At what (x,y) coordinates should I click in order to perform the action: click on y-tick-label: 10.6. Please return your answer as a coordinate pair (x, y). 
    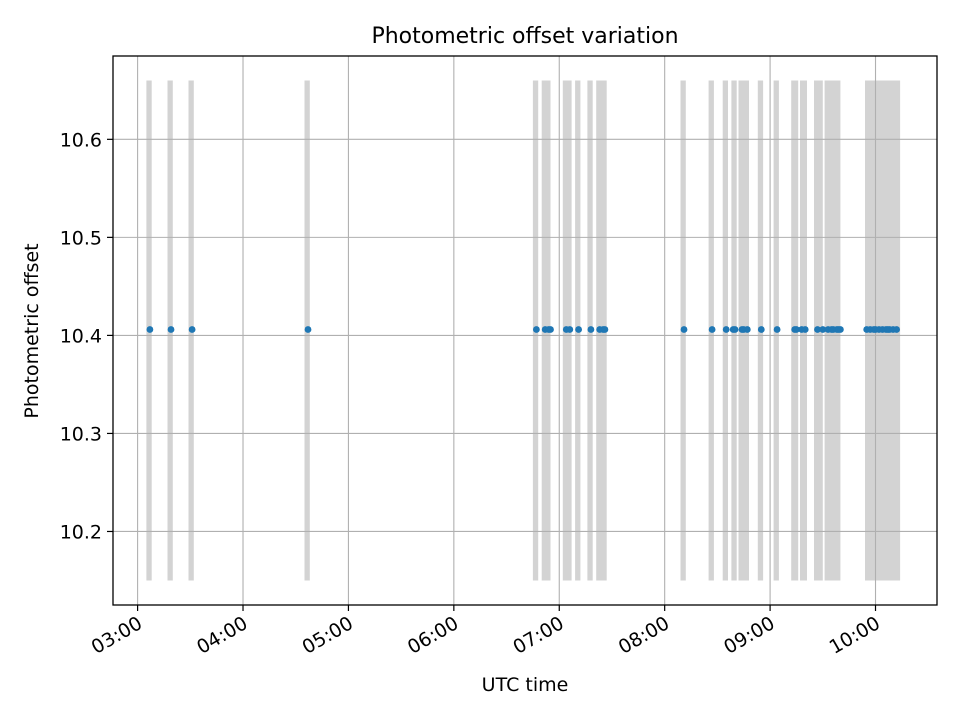
    Looking at the image, I should click on (81, 140).